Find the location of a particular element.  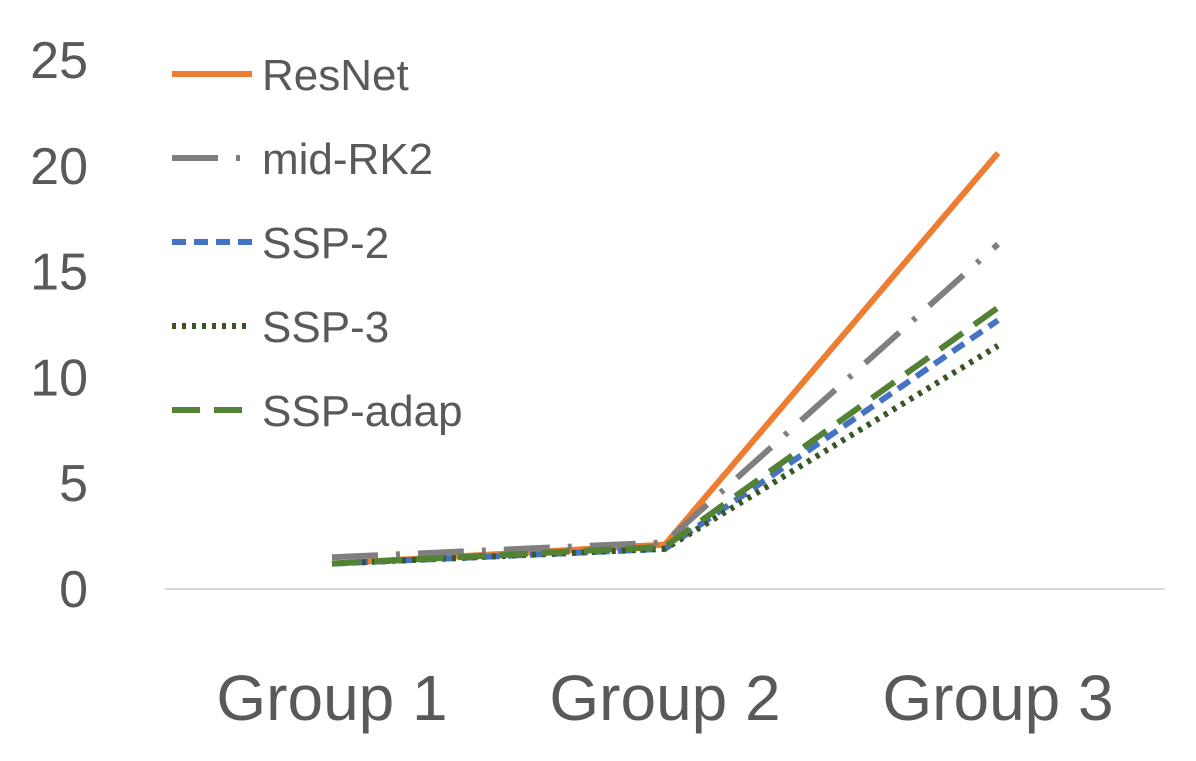

y-tick-label: 10 is located at coordinates (59, 378).